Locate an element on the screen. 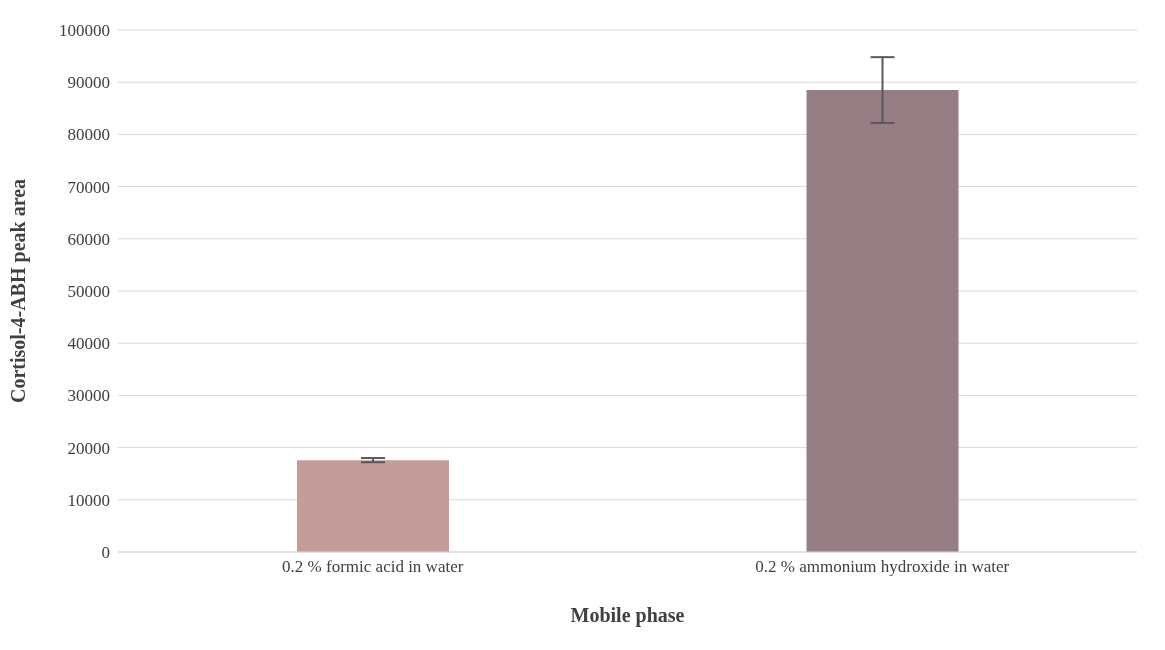  x-axis-title: Mobile phase is located at coordinates (627, 615).